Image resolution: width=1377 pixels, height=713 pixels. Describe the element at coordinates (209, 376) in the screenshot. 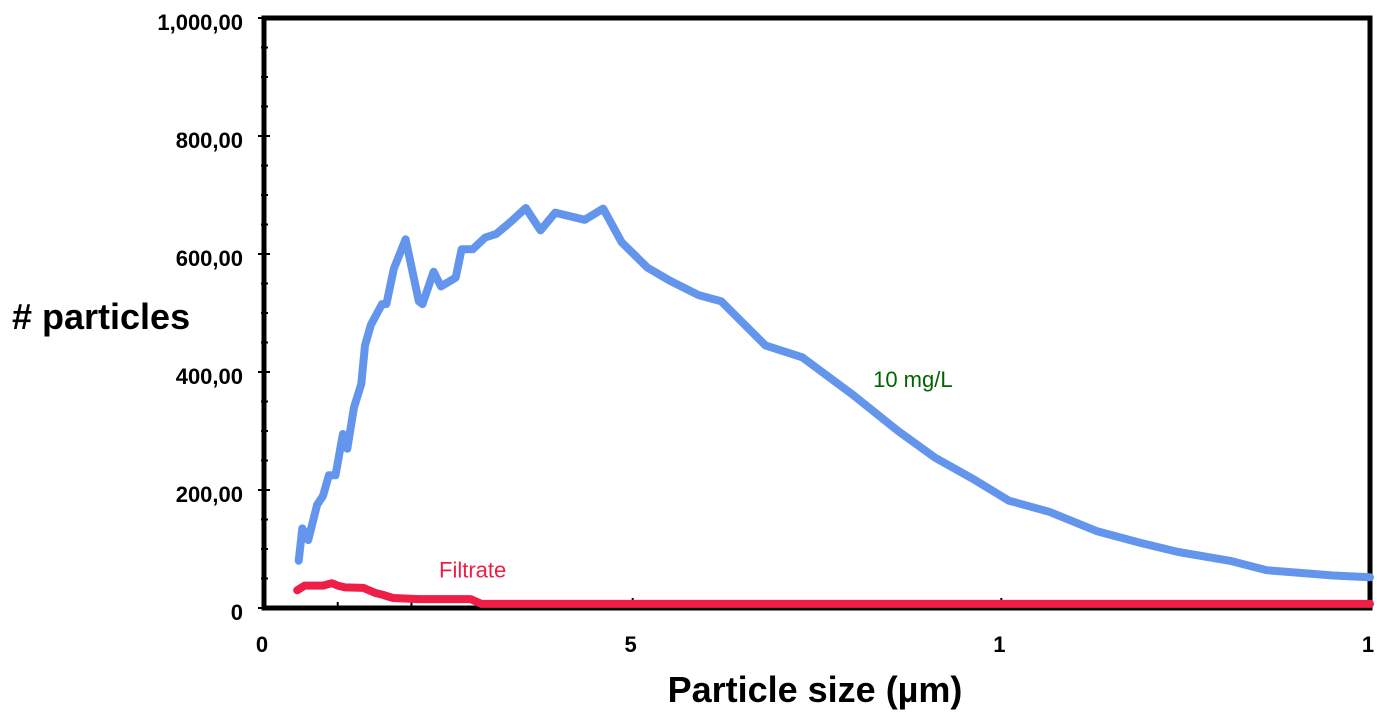

I see `y-tick-label: 400,00` at that location.